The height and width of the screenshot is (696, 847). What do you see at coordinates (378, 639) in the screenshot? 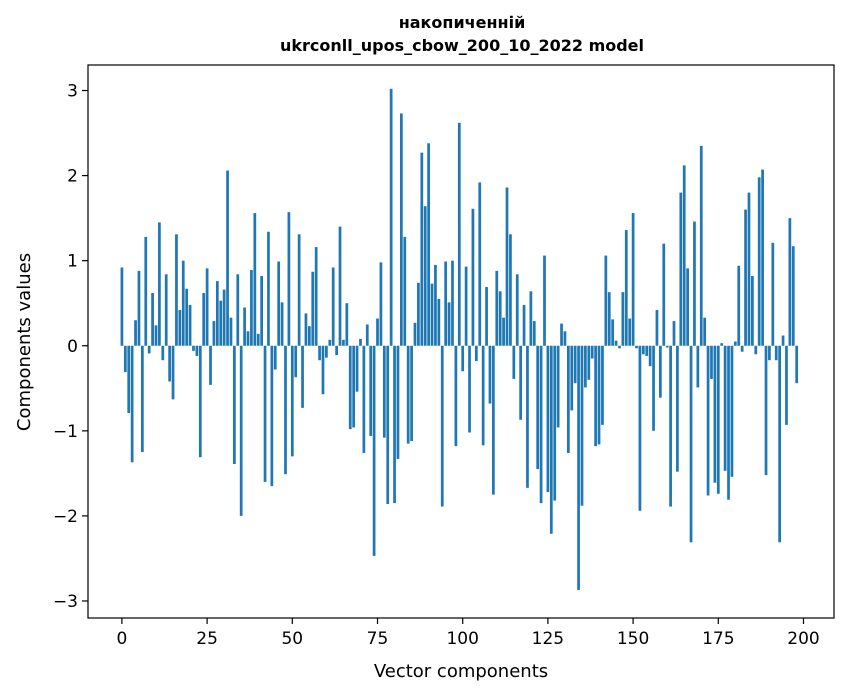
I see `x-tick-label: 75` at bounding box center [378, 639].